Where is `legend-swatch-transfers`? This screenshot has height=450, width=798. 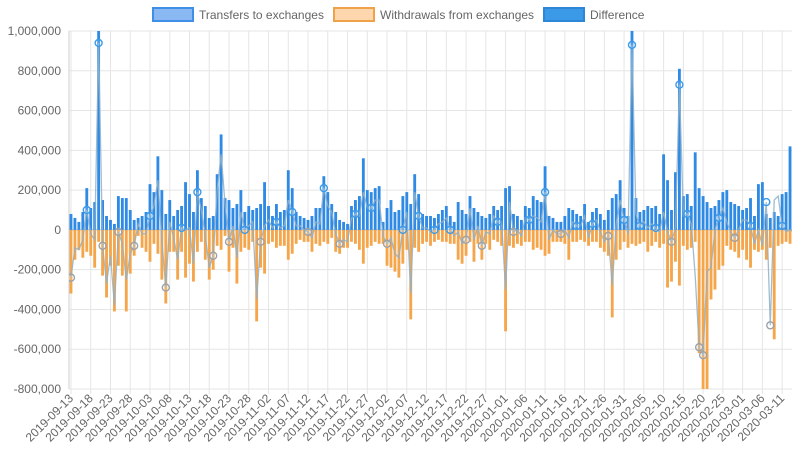 legend-swatch-transfers is located at coordinates (173, 14).